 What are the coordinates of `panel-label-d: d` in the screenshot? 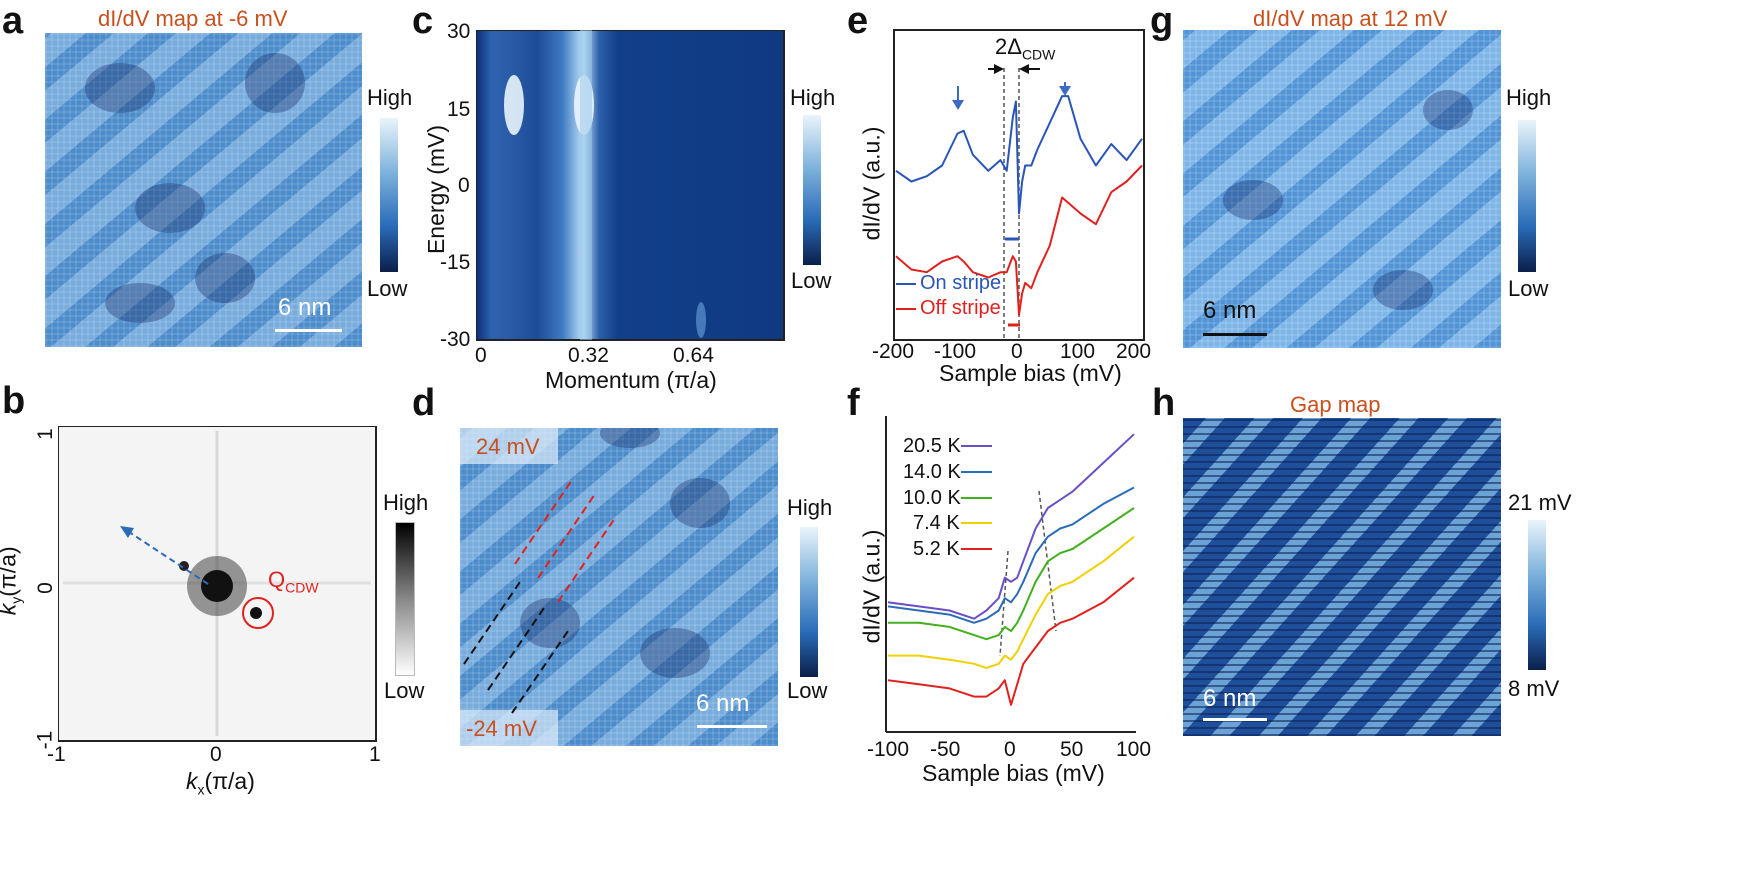 It's located at (424, 403).